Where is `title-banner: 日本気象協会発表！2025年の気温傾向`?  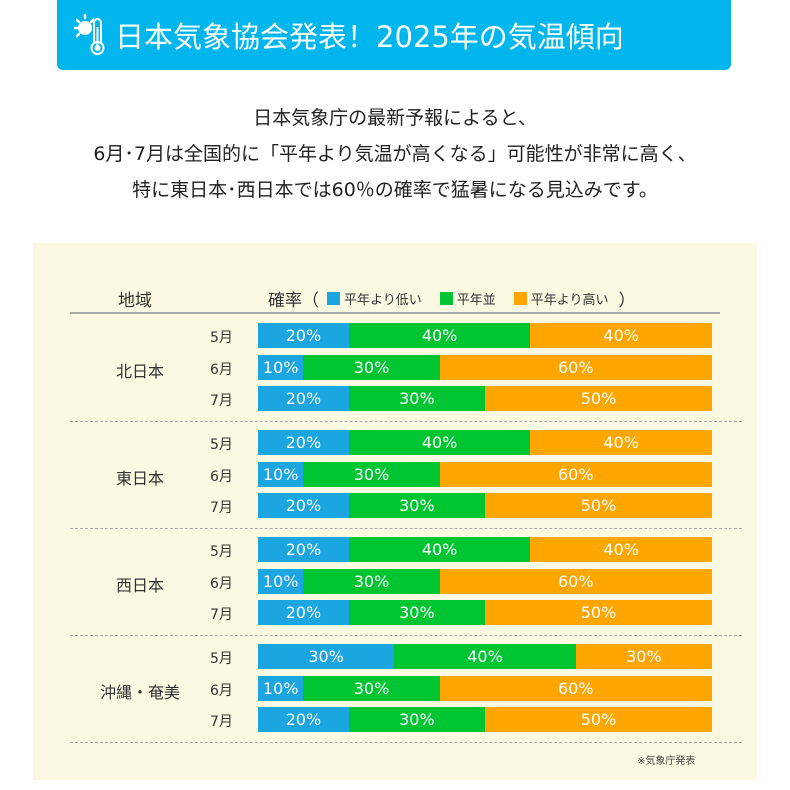 title-banner: 日本気象協会発表！2025年の気温傾向 is located at coordinates (394, 35).